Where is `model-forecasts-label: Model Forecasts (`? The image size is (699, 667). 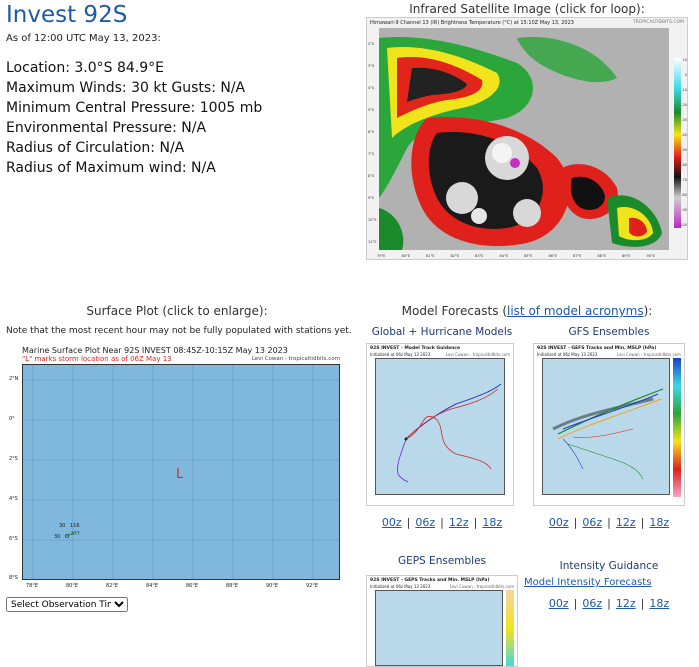 model-forecasts-label: Model Forecasts ( is located at coordinates (454, 311).